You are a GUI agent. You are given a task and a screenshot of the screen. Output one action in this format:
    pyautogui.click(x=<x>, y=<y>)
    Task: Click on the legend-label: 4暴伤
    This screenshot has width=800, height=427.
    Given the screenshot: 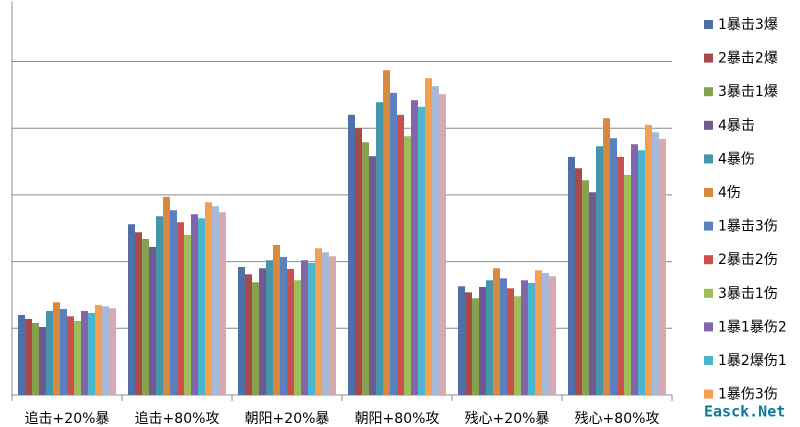 What is the action you would take?
    pyautogui.click(x=736, y=159)
    